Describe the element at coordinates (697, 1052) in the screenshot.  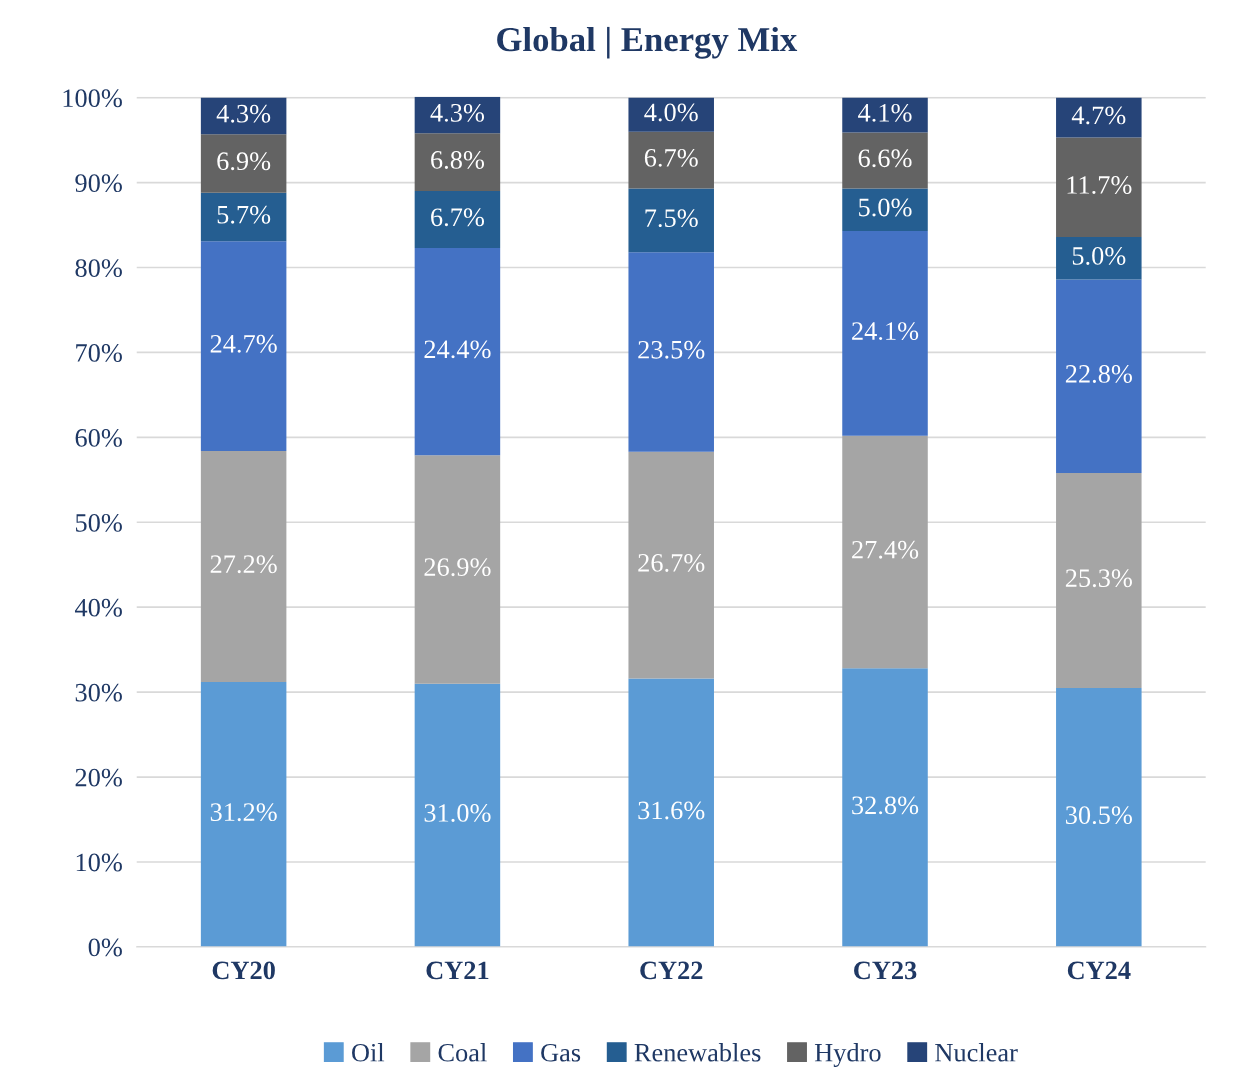
I see `legend-label: Renewables` at that location.